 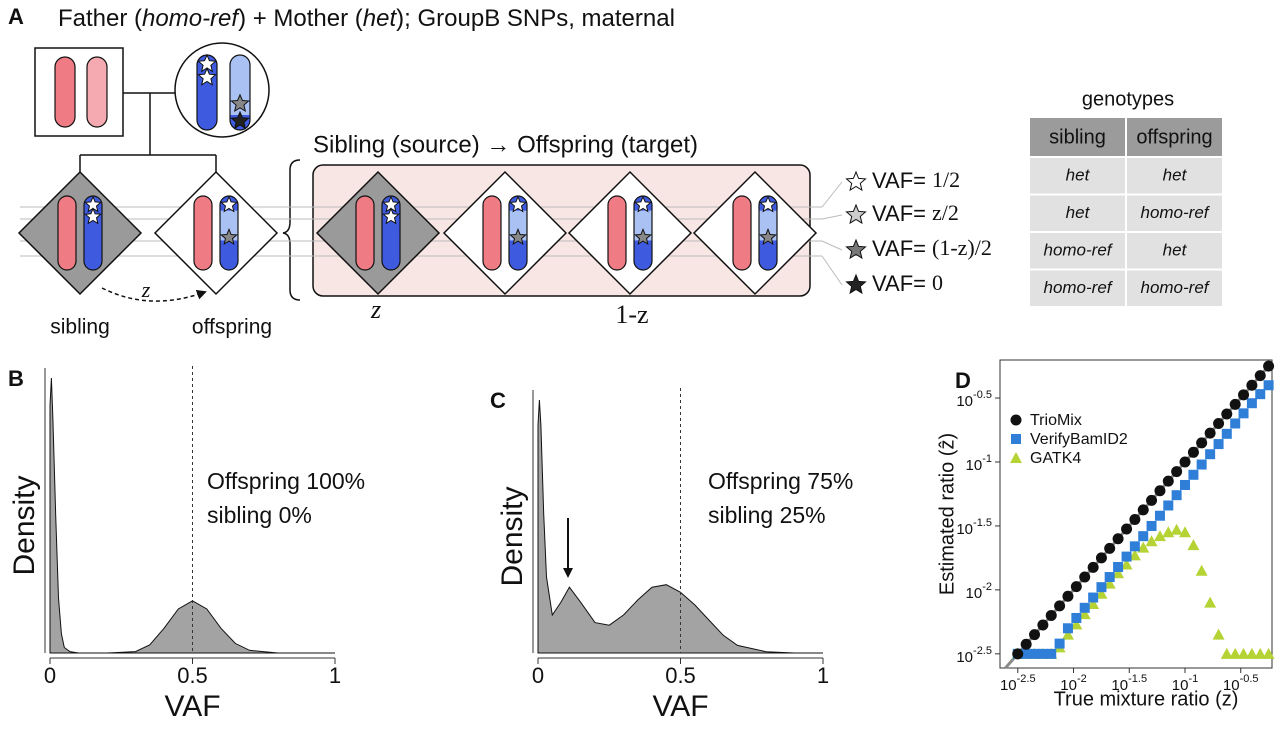 What do you see at coordinates (899, 213) in the screenshot?
I see `vaf-legend-label: VAF=` at bounding box center [899, 213].